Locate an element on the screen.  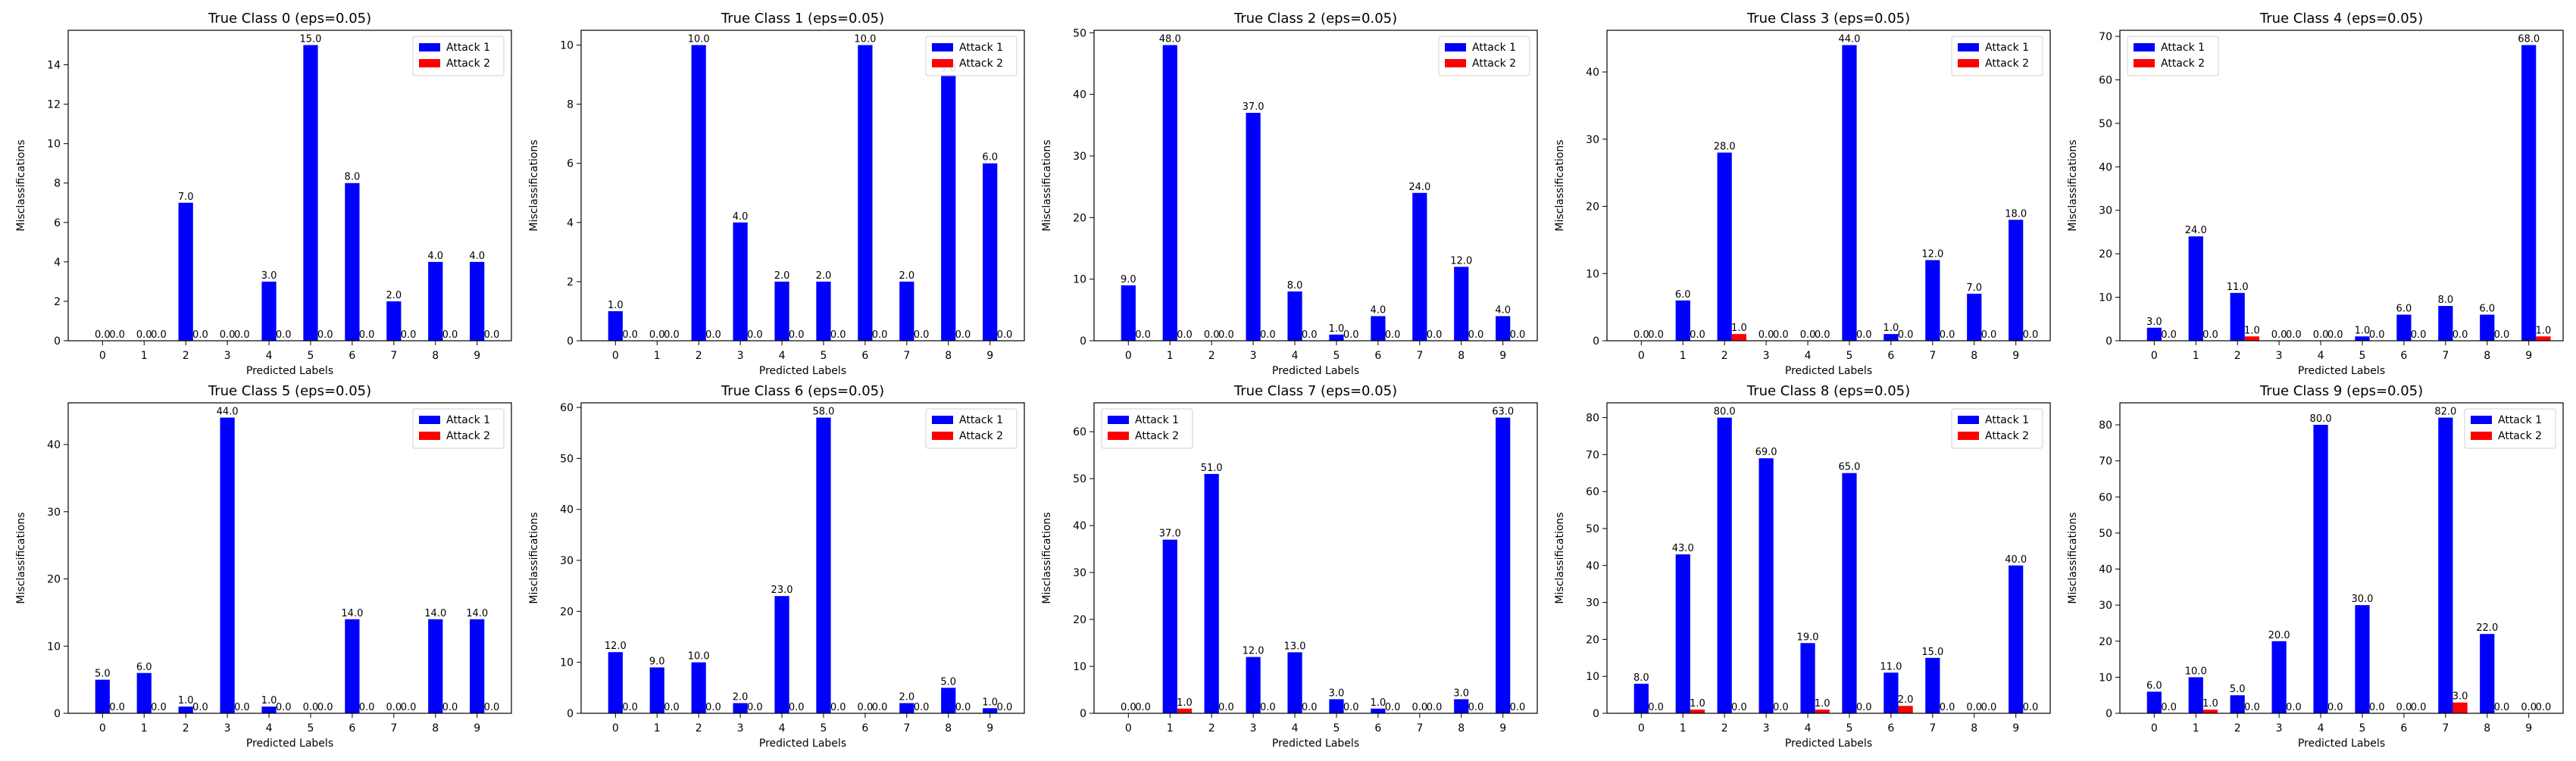
data-label: 9.0 is located at coordinates (657, 661).